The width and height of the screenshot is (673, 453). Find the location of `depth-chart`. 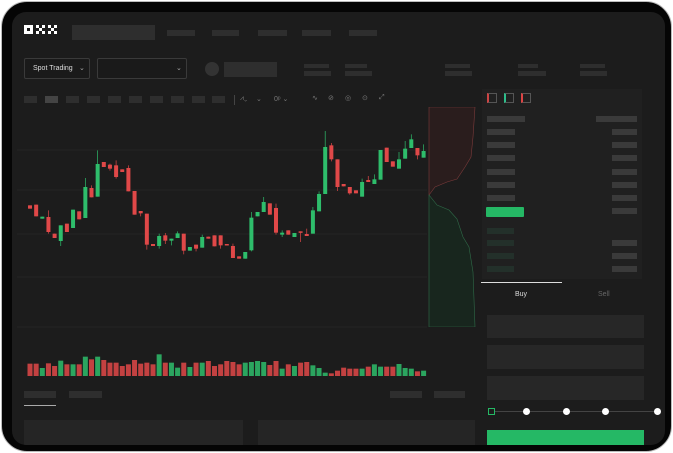

depth-chart is located at coordinates (452, 217).